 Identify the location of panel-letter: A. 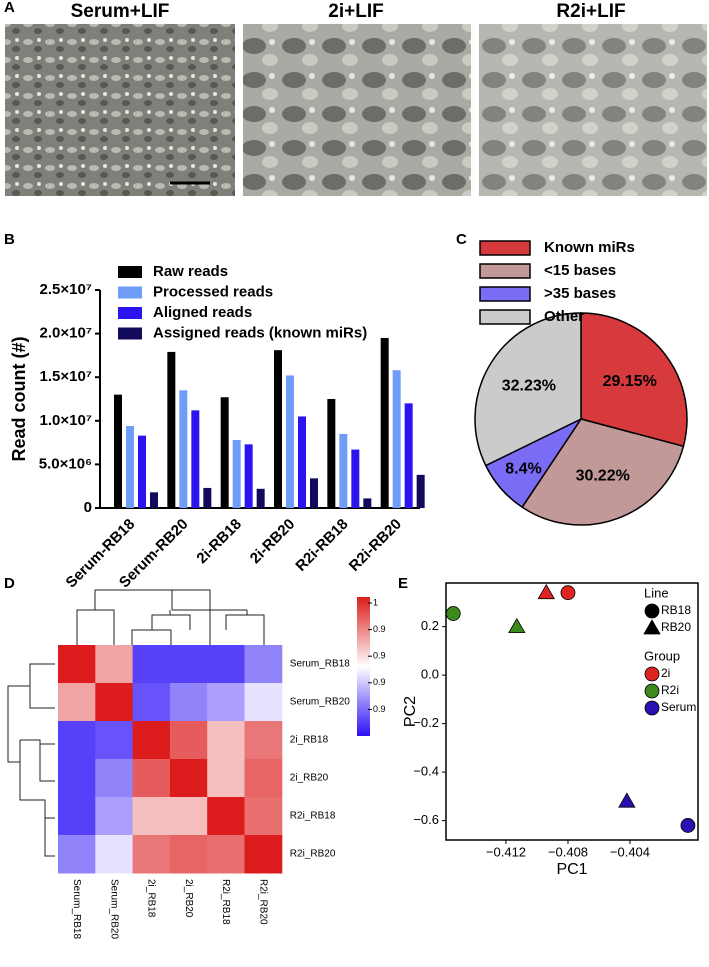
(9, 8).